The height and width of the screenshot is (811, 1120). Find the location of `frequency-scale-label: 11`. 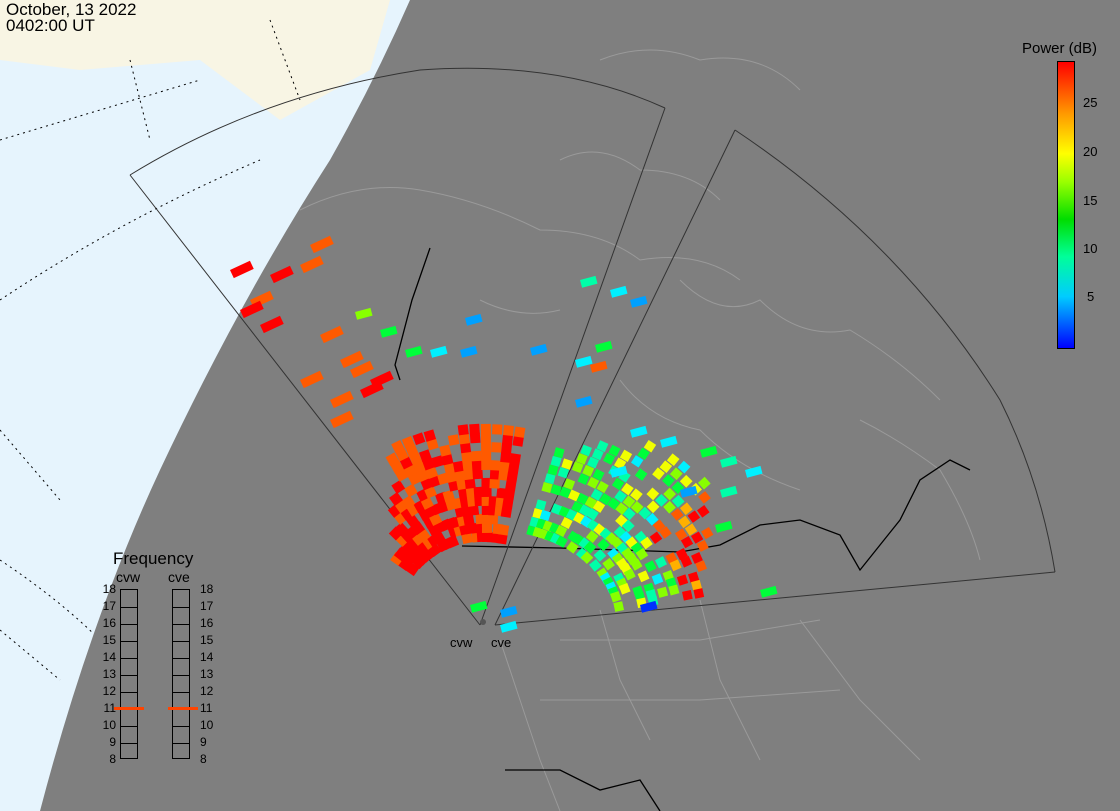

frequency-scale-label: 11 is located at coordinates (109, 708).